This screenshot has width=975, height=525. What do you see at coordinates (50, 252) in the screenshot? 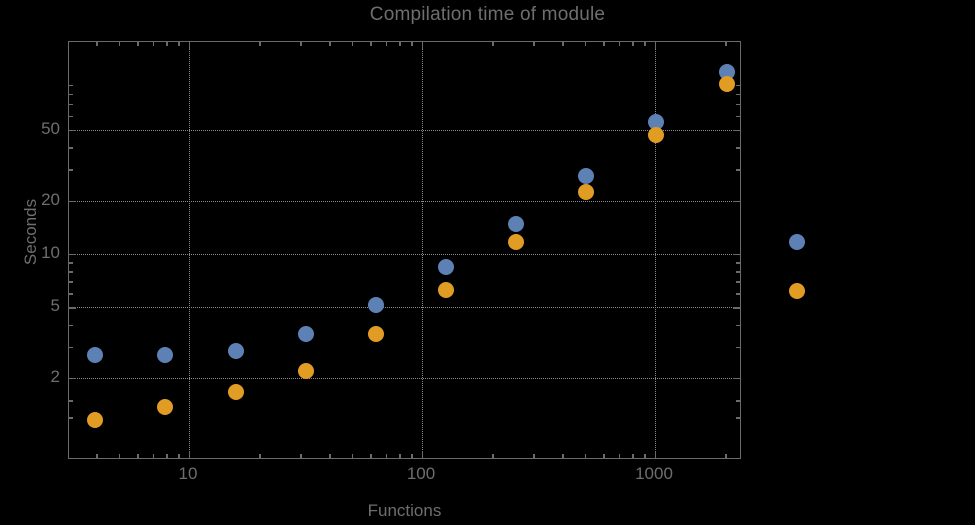
I see `y-axis-tick-label: 10` at bounding box center [50, 252].